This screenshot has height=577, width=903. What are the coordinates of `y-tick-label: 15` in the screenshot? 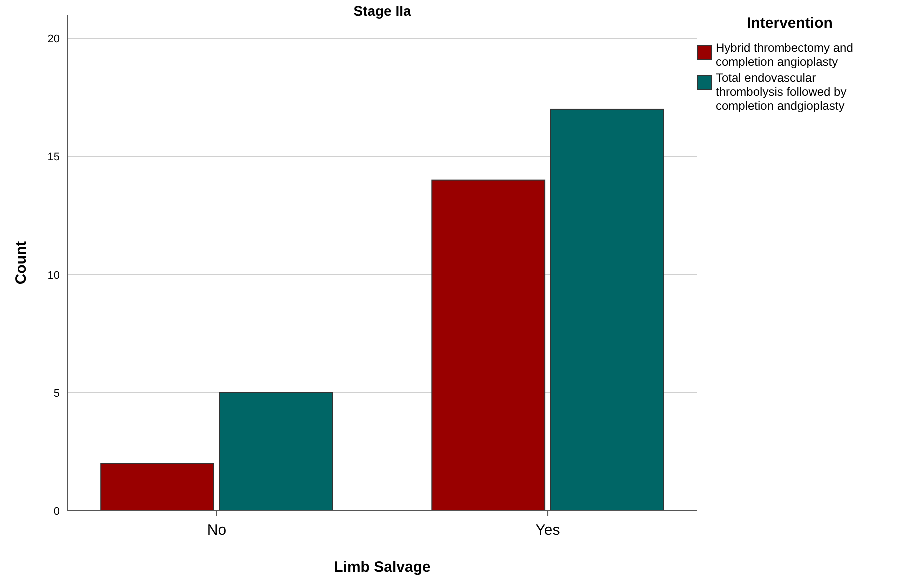 It's located at (54, 158).